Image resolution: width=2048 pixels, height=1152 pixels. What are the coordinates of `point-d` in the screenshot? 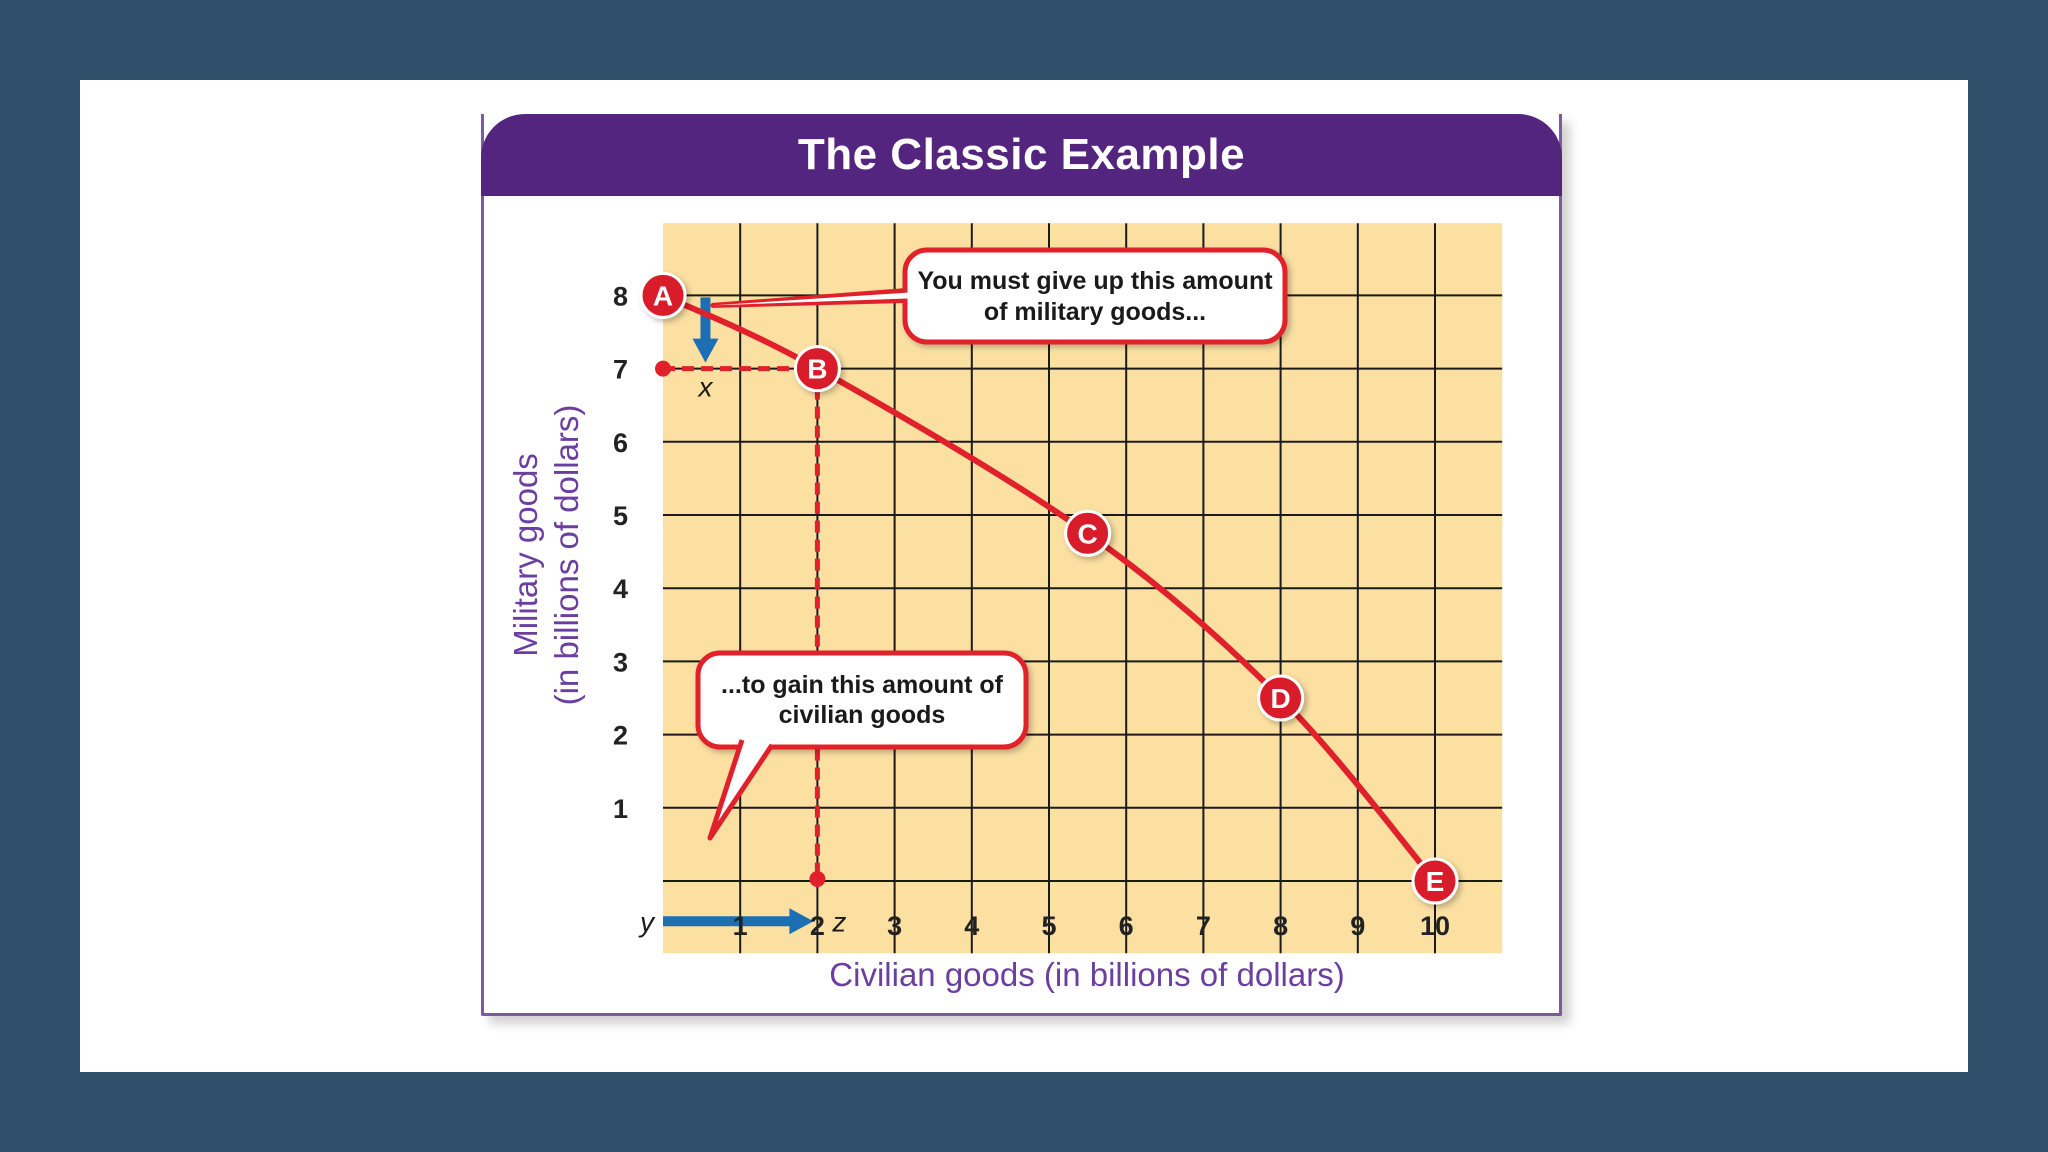 It's located at (1281, 698).